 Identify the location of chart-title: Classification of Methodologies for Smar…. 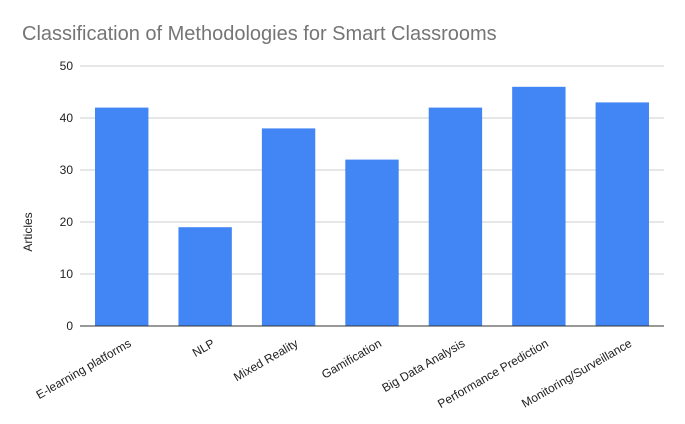
(259, 34).